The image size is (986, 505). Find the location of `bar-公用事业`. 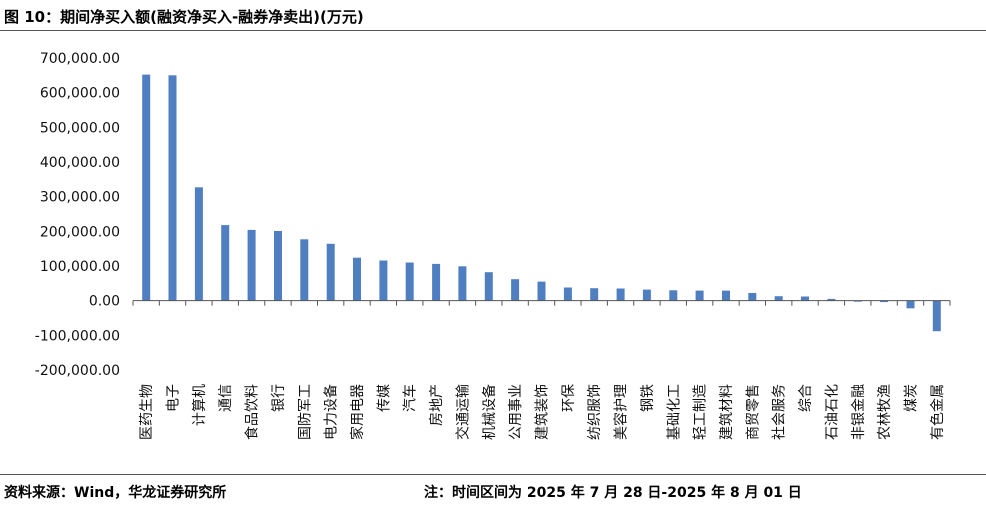

bar-公用事业 is located at coordinates (515, 290).